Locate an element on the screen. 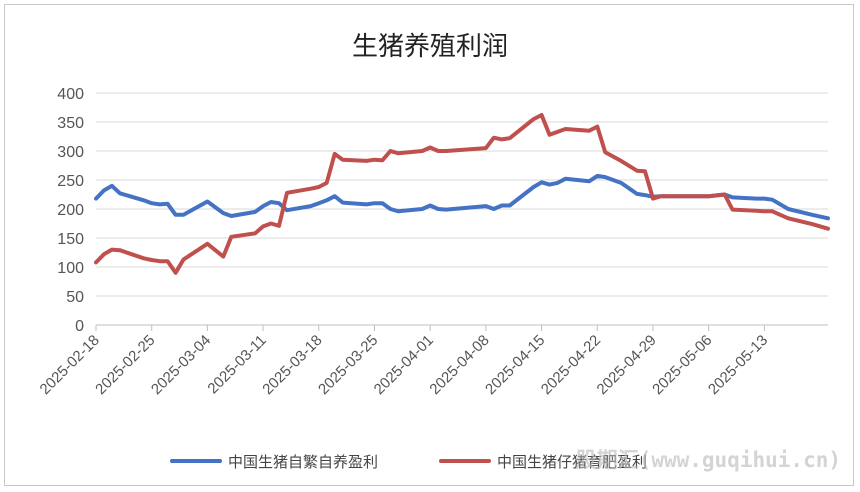 The height and width of the screenshot is (492, 860). watermark-text: 股期汇(www.guqihui.cn) is located at coordinates (708, 460).